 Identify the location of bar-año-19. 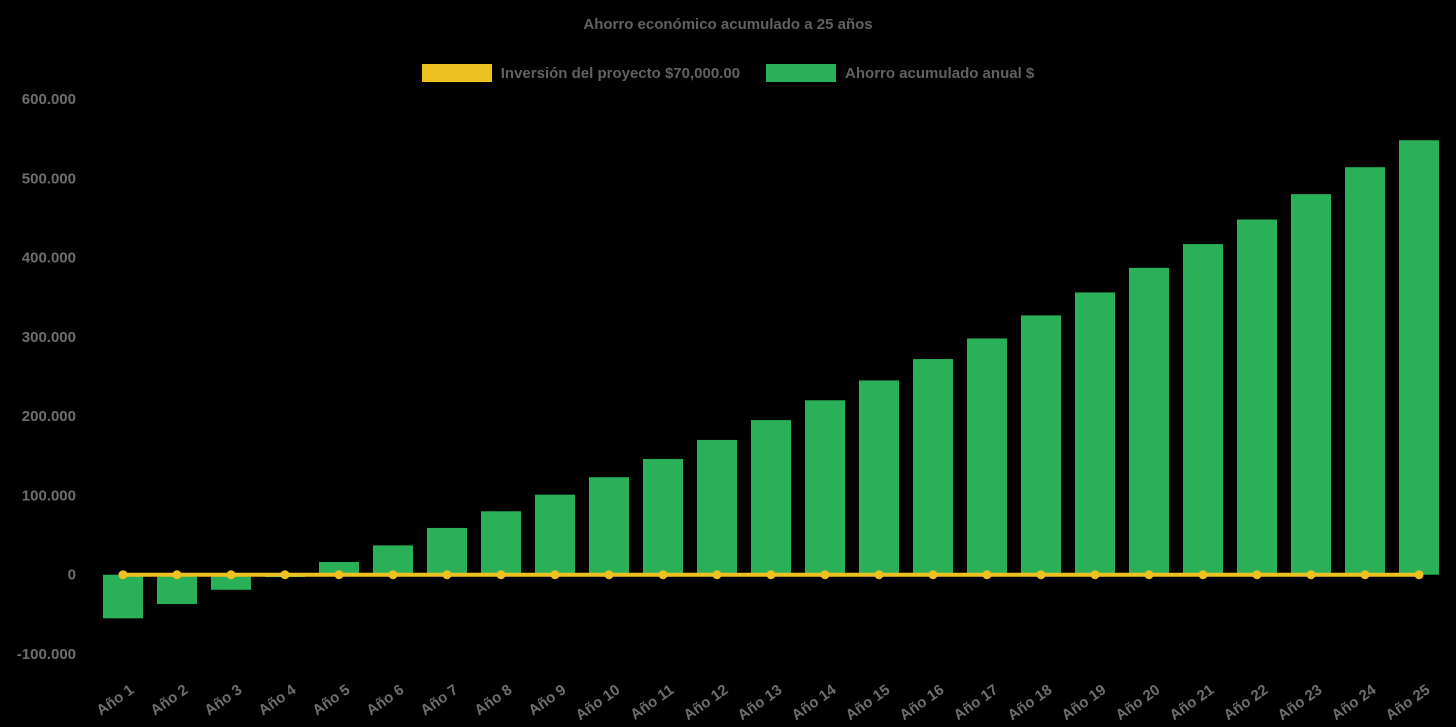
(1095, 433).